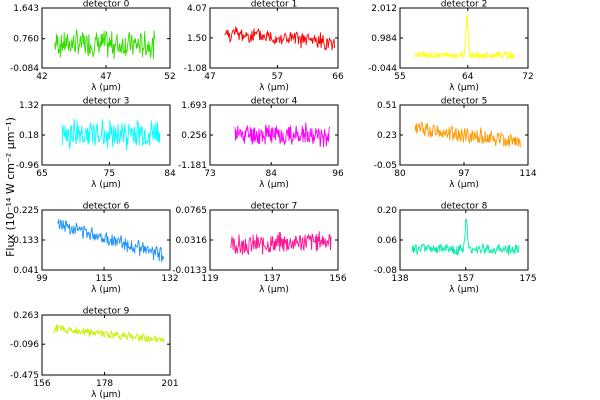 This screenshot has width=600, height=400. I want to click on plot-title-7: detector 7, so click(274, 207).